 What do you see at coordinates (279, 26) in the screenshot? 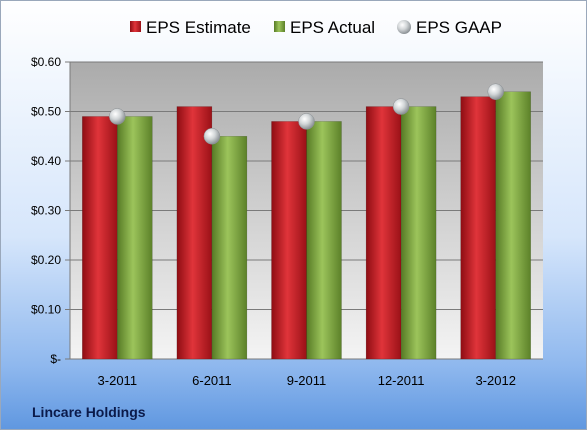
I see `legend-swatch-actual` at bounding box center [279, 26].